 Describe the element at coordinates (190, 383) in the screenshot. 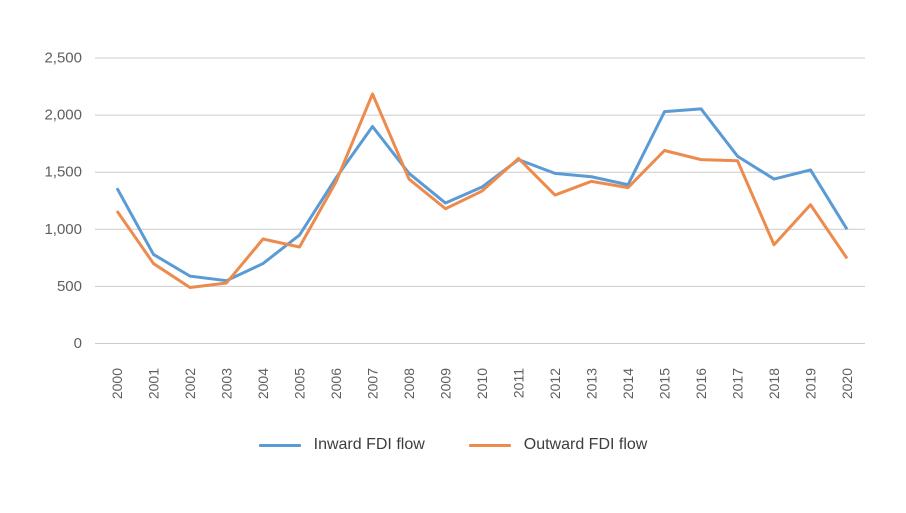

I see `x-axis-tick-label: 2002` at that location.